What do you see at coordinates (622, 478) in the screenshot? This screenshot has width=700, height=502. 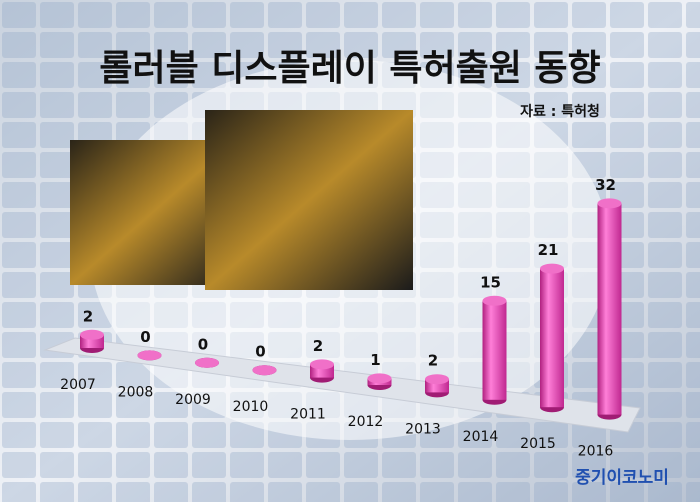 I see `watermark: 중기이코노미` at bounding box center [622, 478].